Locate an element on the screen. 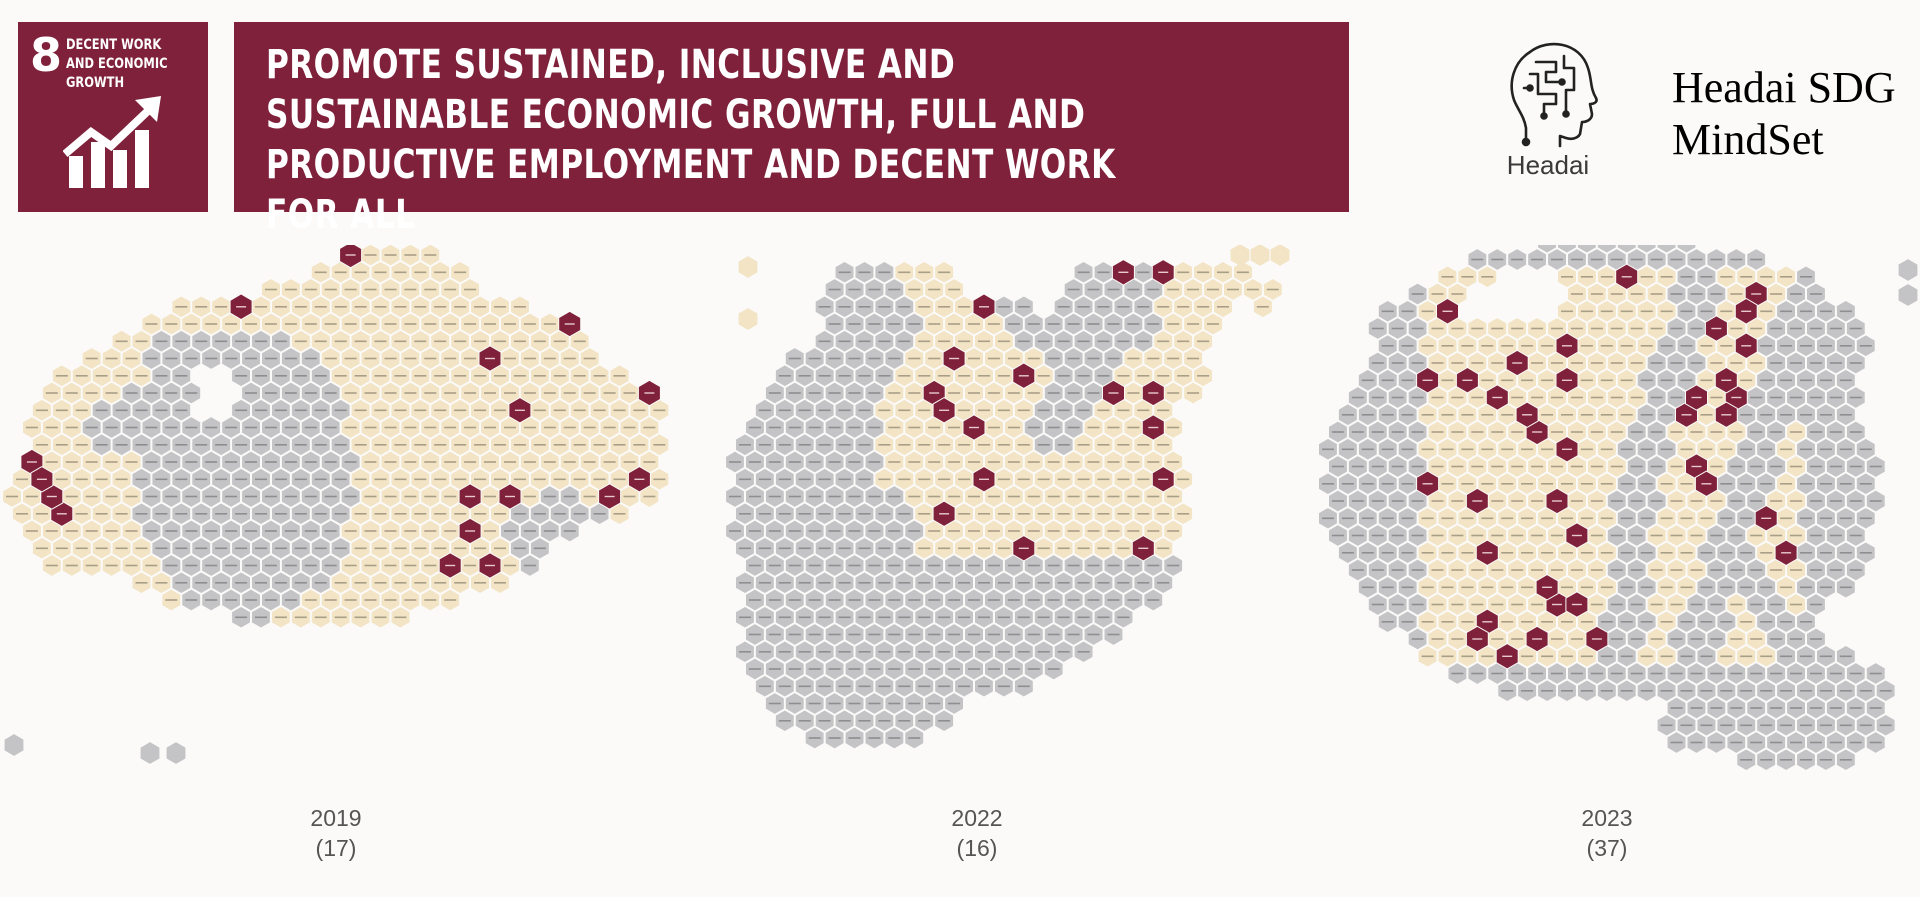 Image resolution: width=1920 pixels, height=897 pixels. map-year: 2019 is located at coordinates (336, 818).